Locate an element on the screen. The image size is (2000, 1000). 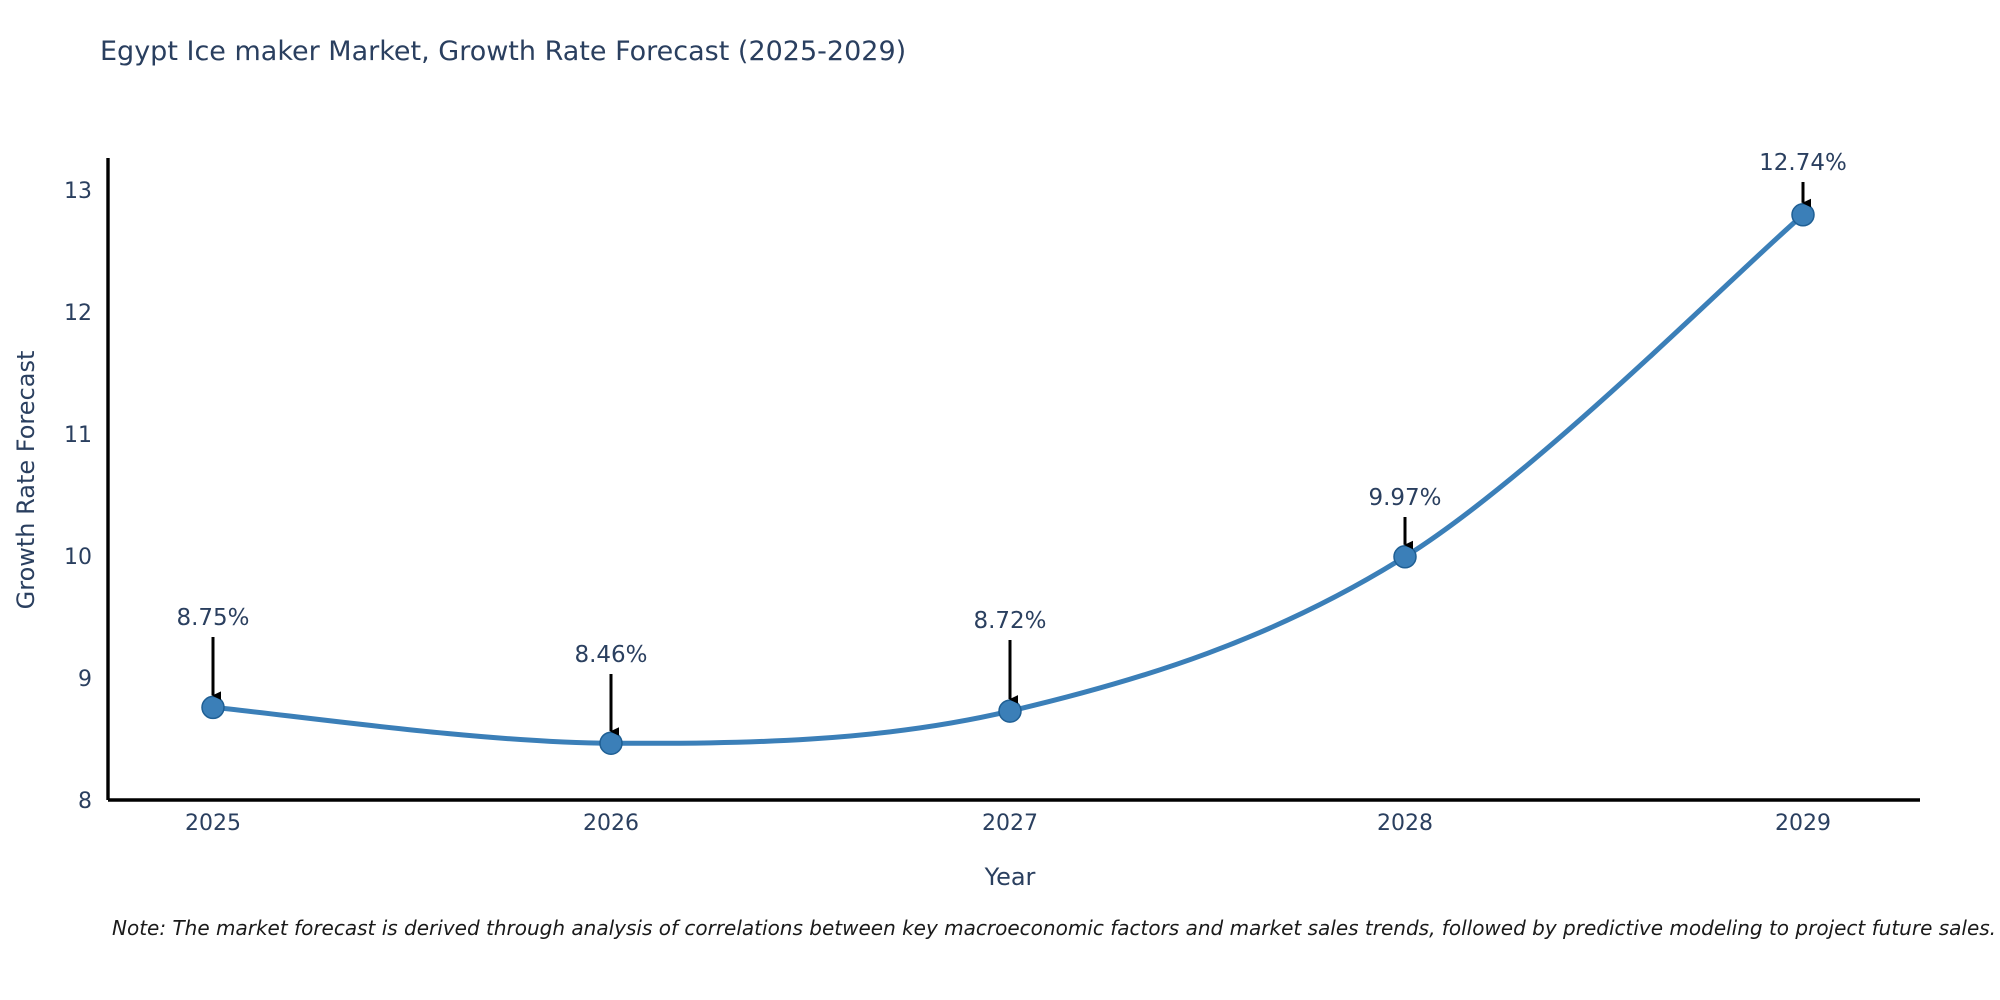
point-label-2025: 8.75% is located at coordinates (212, 618).